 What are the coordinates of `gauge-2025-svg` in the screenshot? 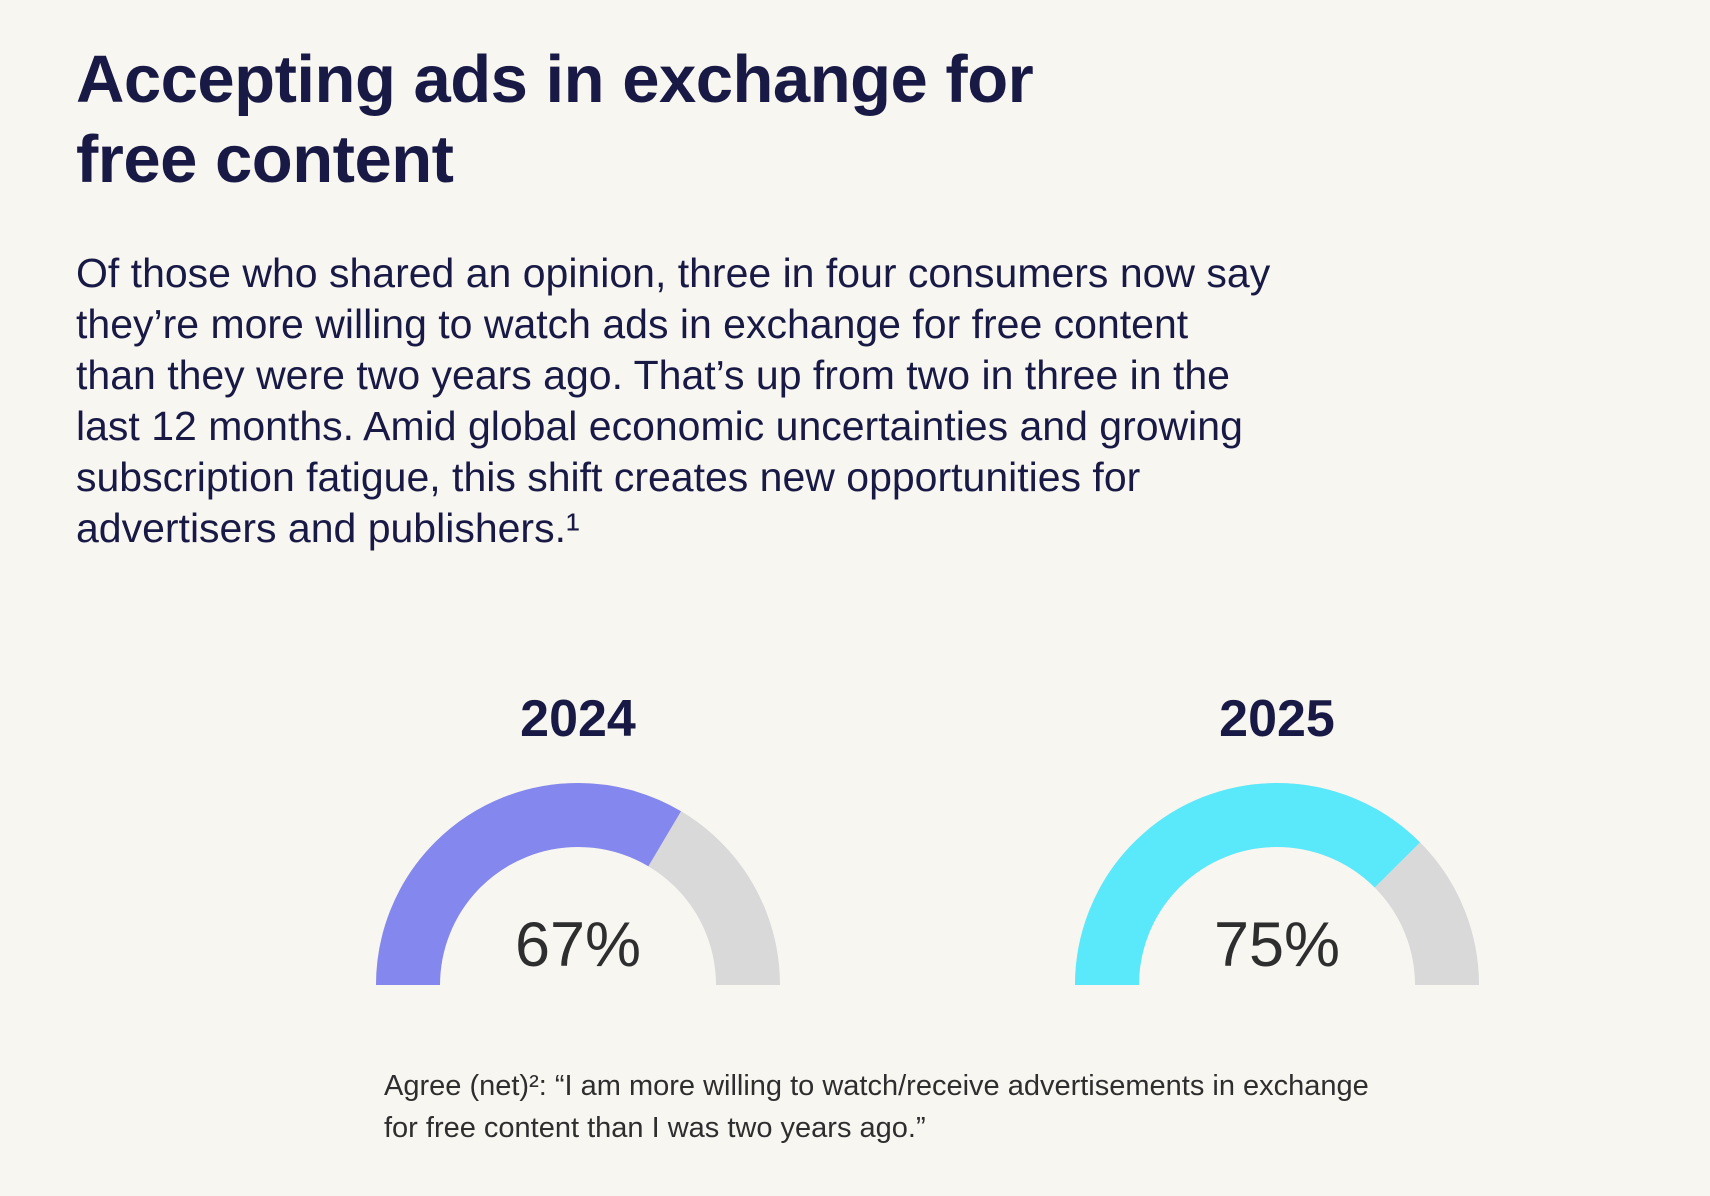 It's located at (1277, 884).